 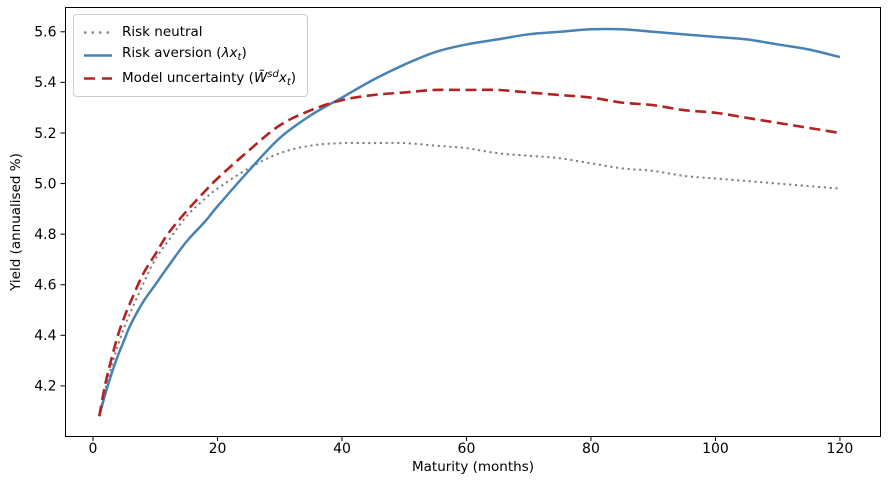 I want to click on x-axis-ticks: 0 20 40 60 80 100 120, so click(x=471, y=446).